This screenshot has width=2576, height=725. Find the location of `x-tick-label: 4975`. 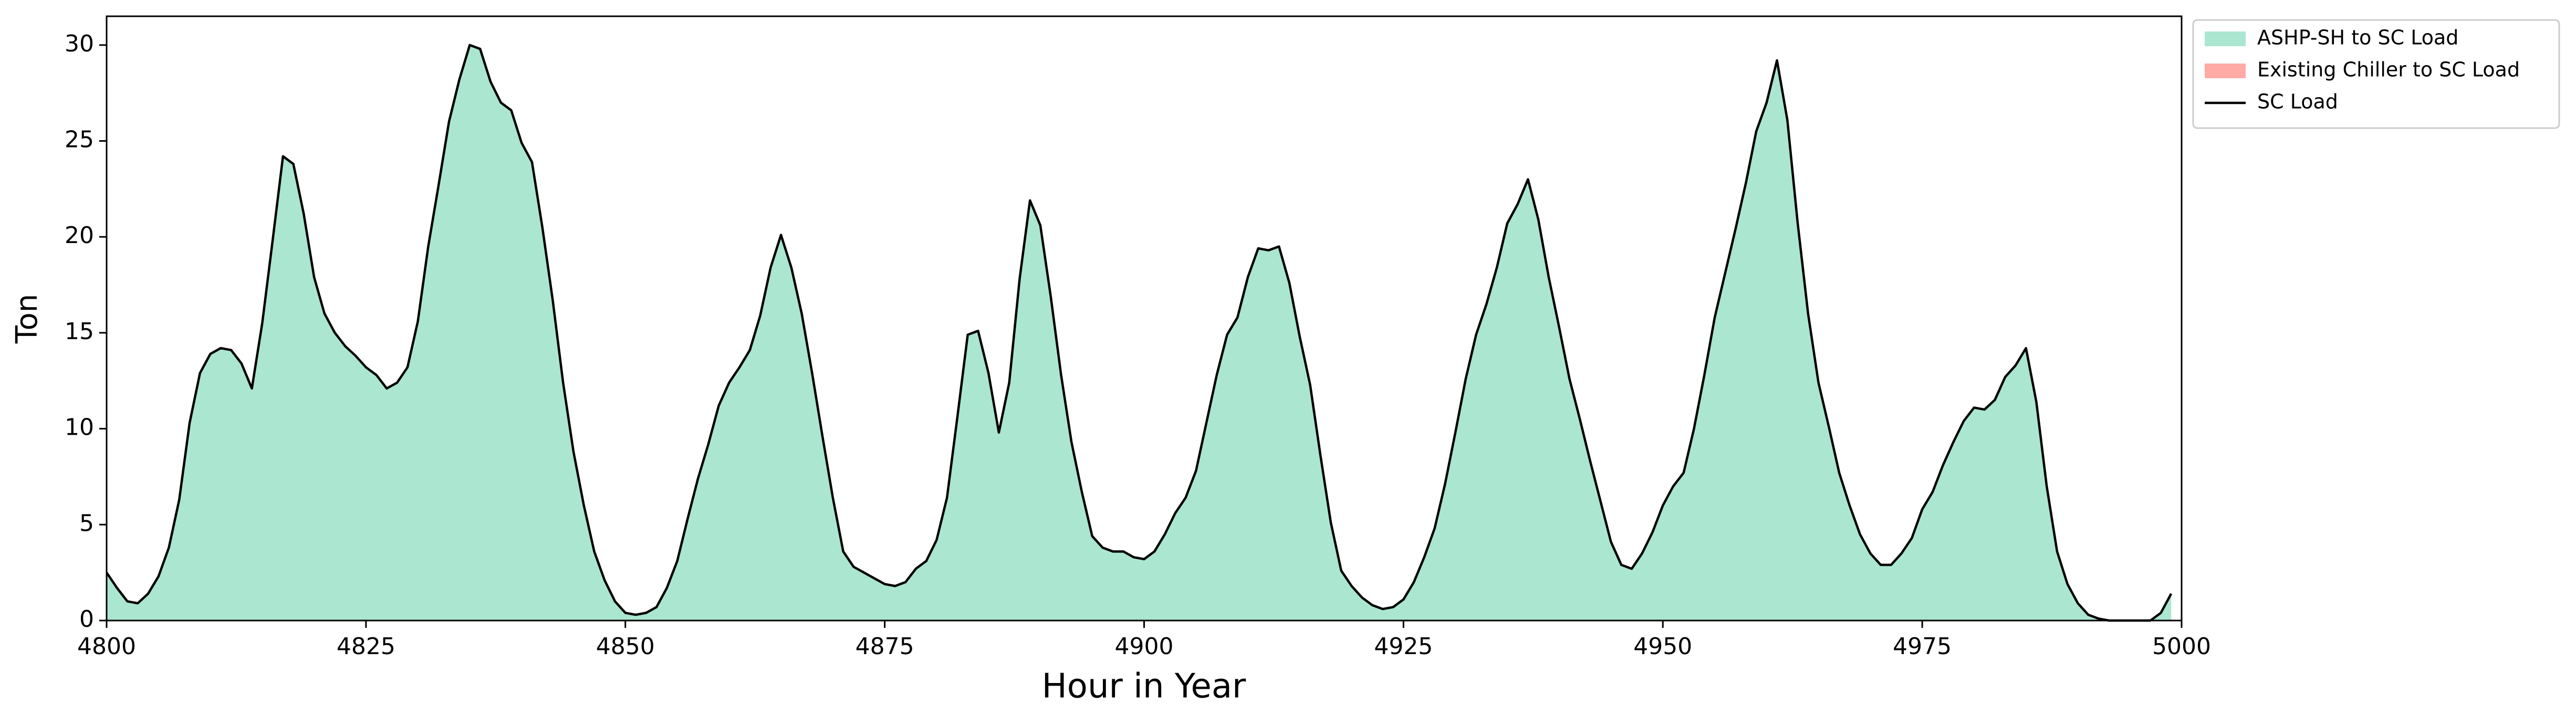

x-tick-label: 4975 is located at coordinates (1923, 646).